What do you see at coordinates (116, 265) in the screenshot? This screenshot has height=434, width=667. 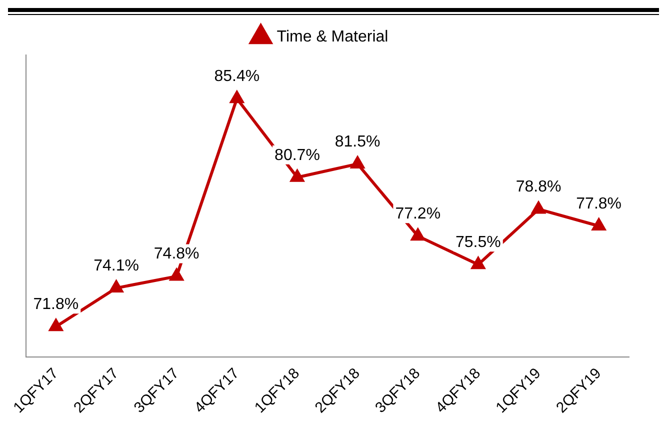 I see `data-label: 74.1%` at bounding box center [116, 265].